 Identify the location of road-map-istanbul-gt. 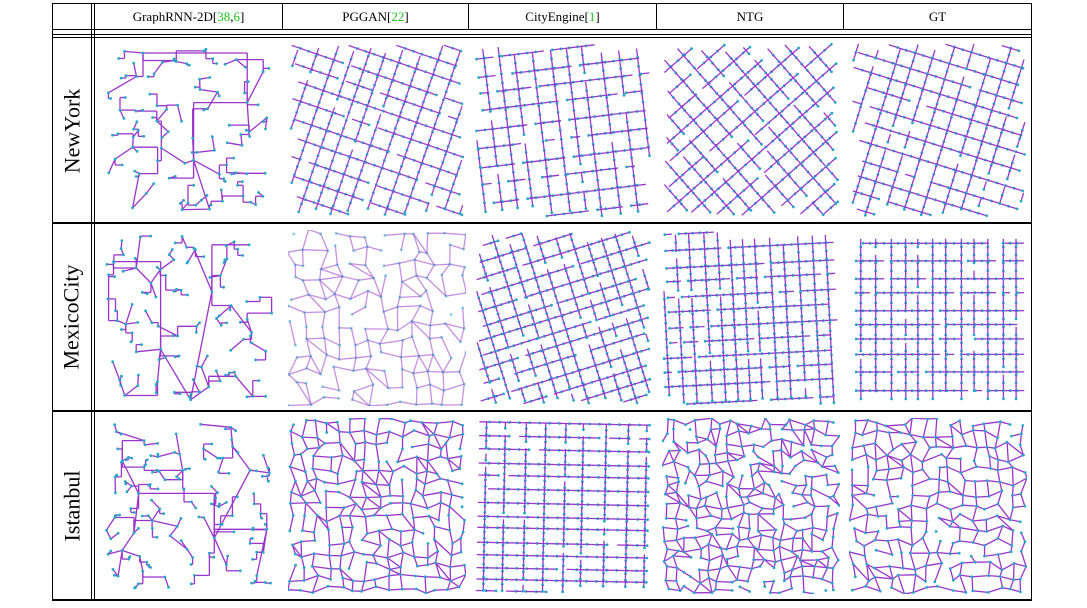
(938, 506).